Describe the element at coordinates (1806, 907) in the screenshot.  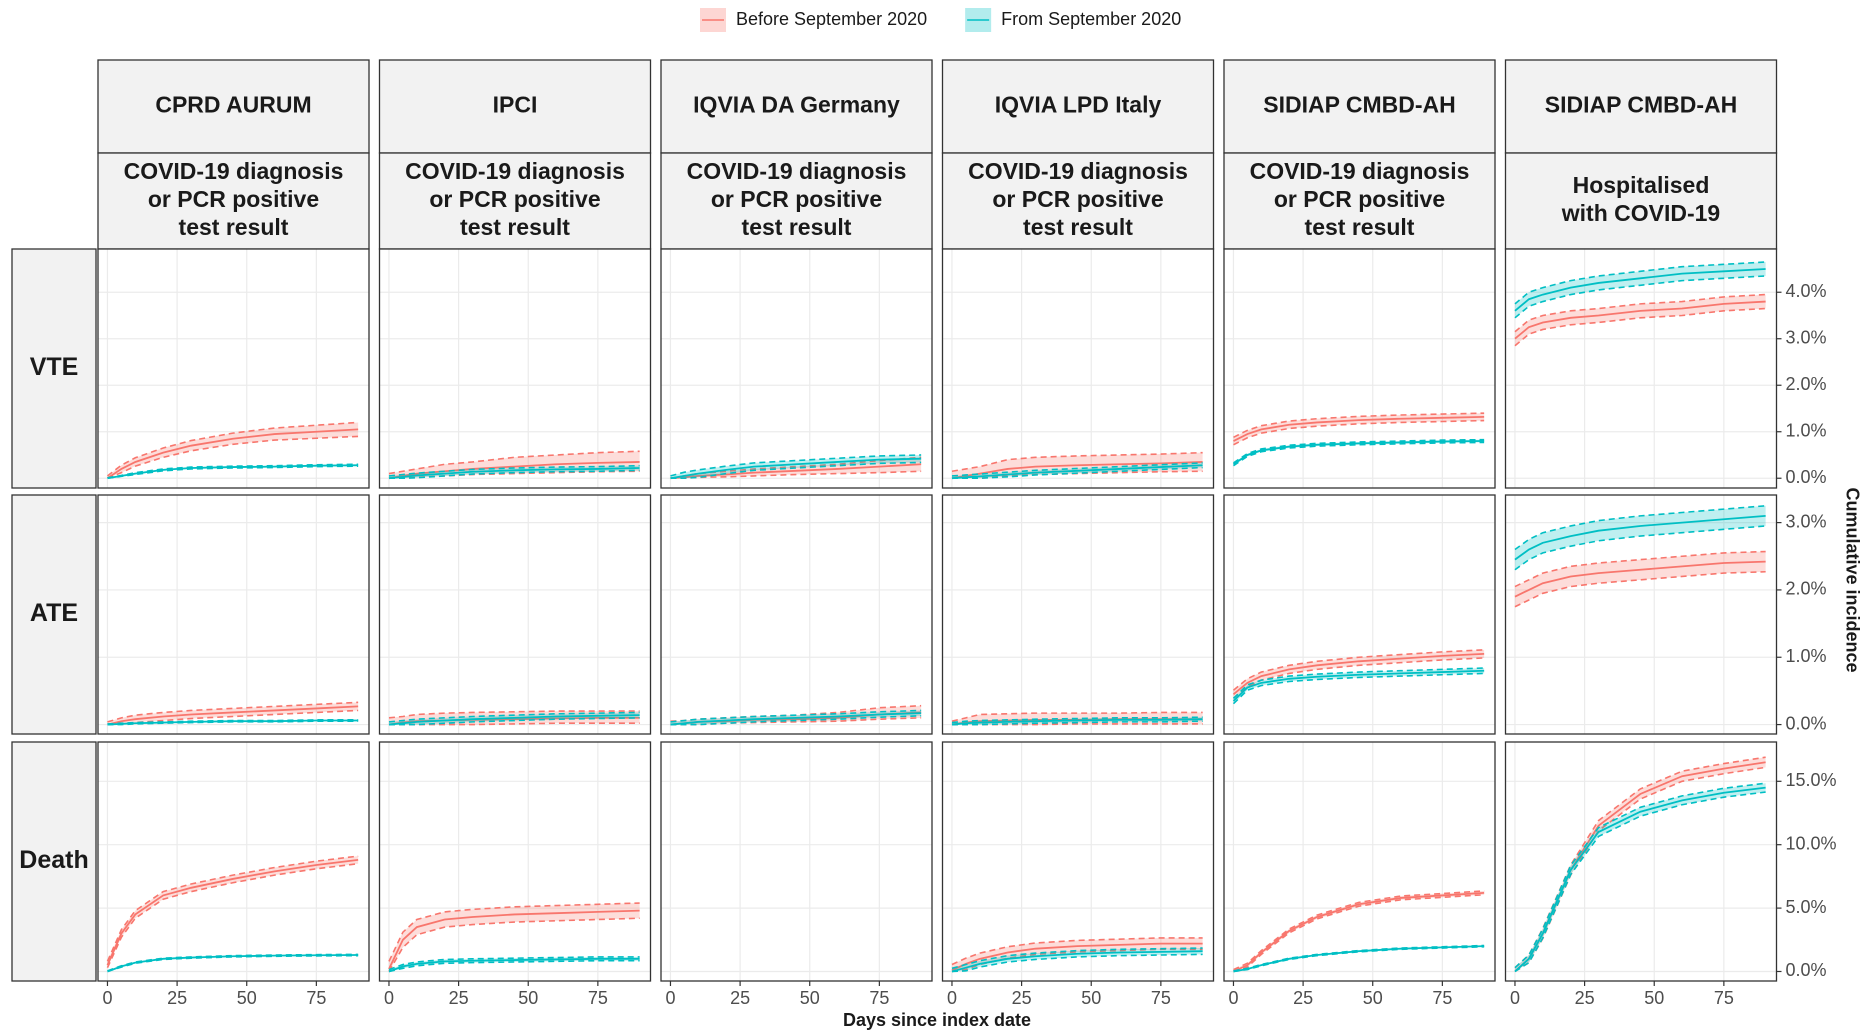
I see `y-tick-label: 5.0%` at that location.